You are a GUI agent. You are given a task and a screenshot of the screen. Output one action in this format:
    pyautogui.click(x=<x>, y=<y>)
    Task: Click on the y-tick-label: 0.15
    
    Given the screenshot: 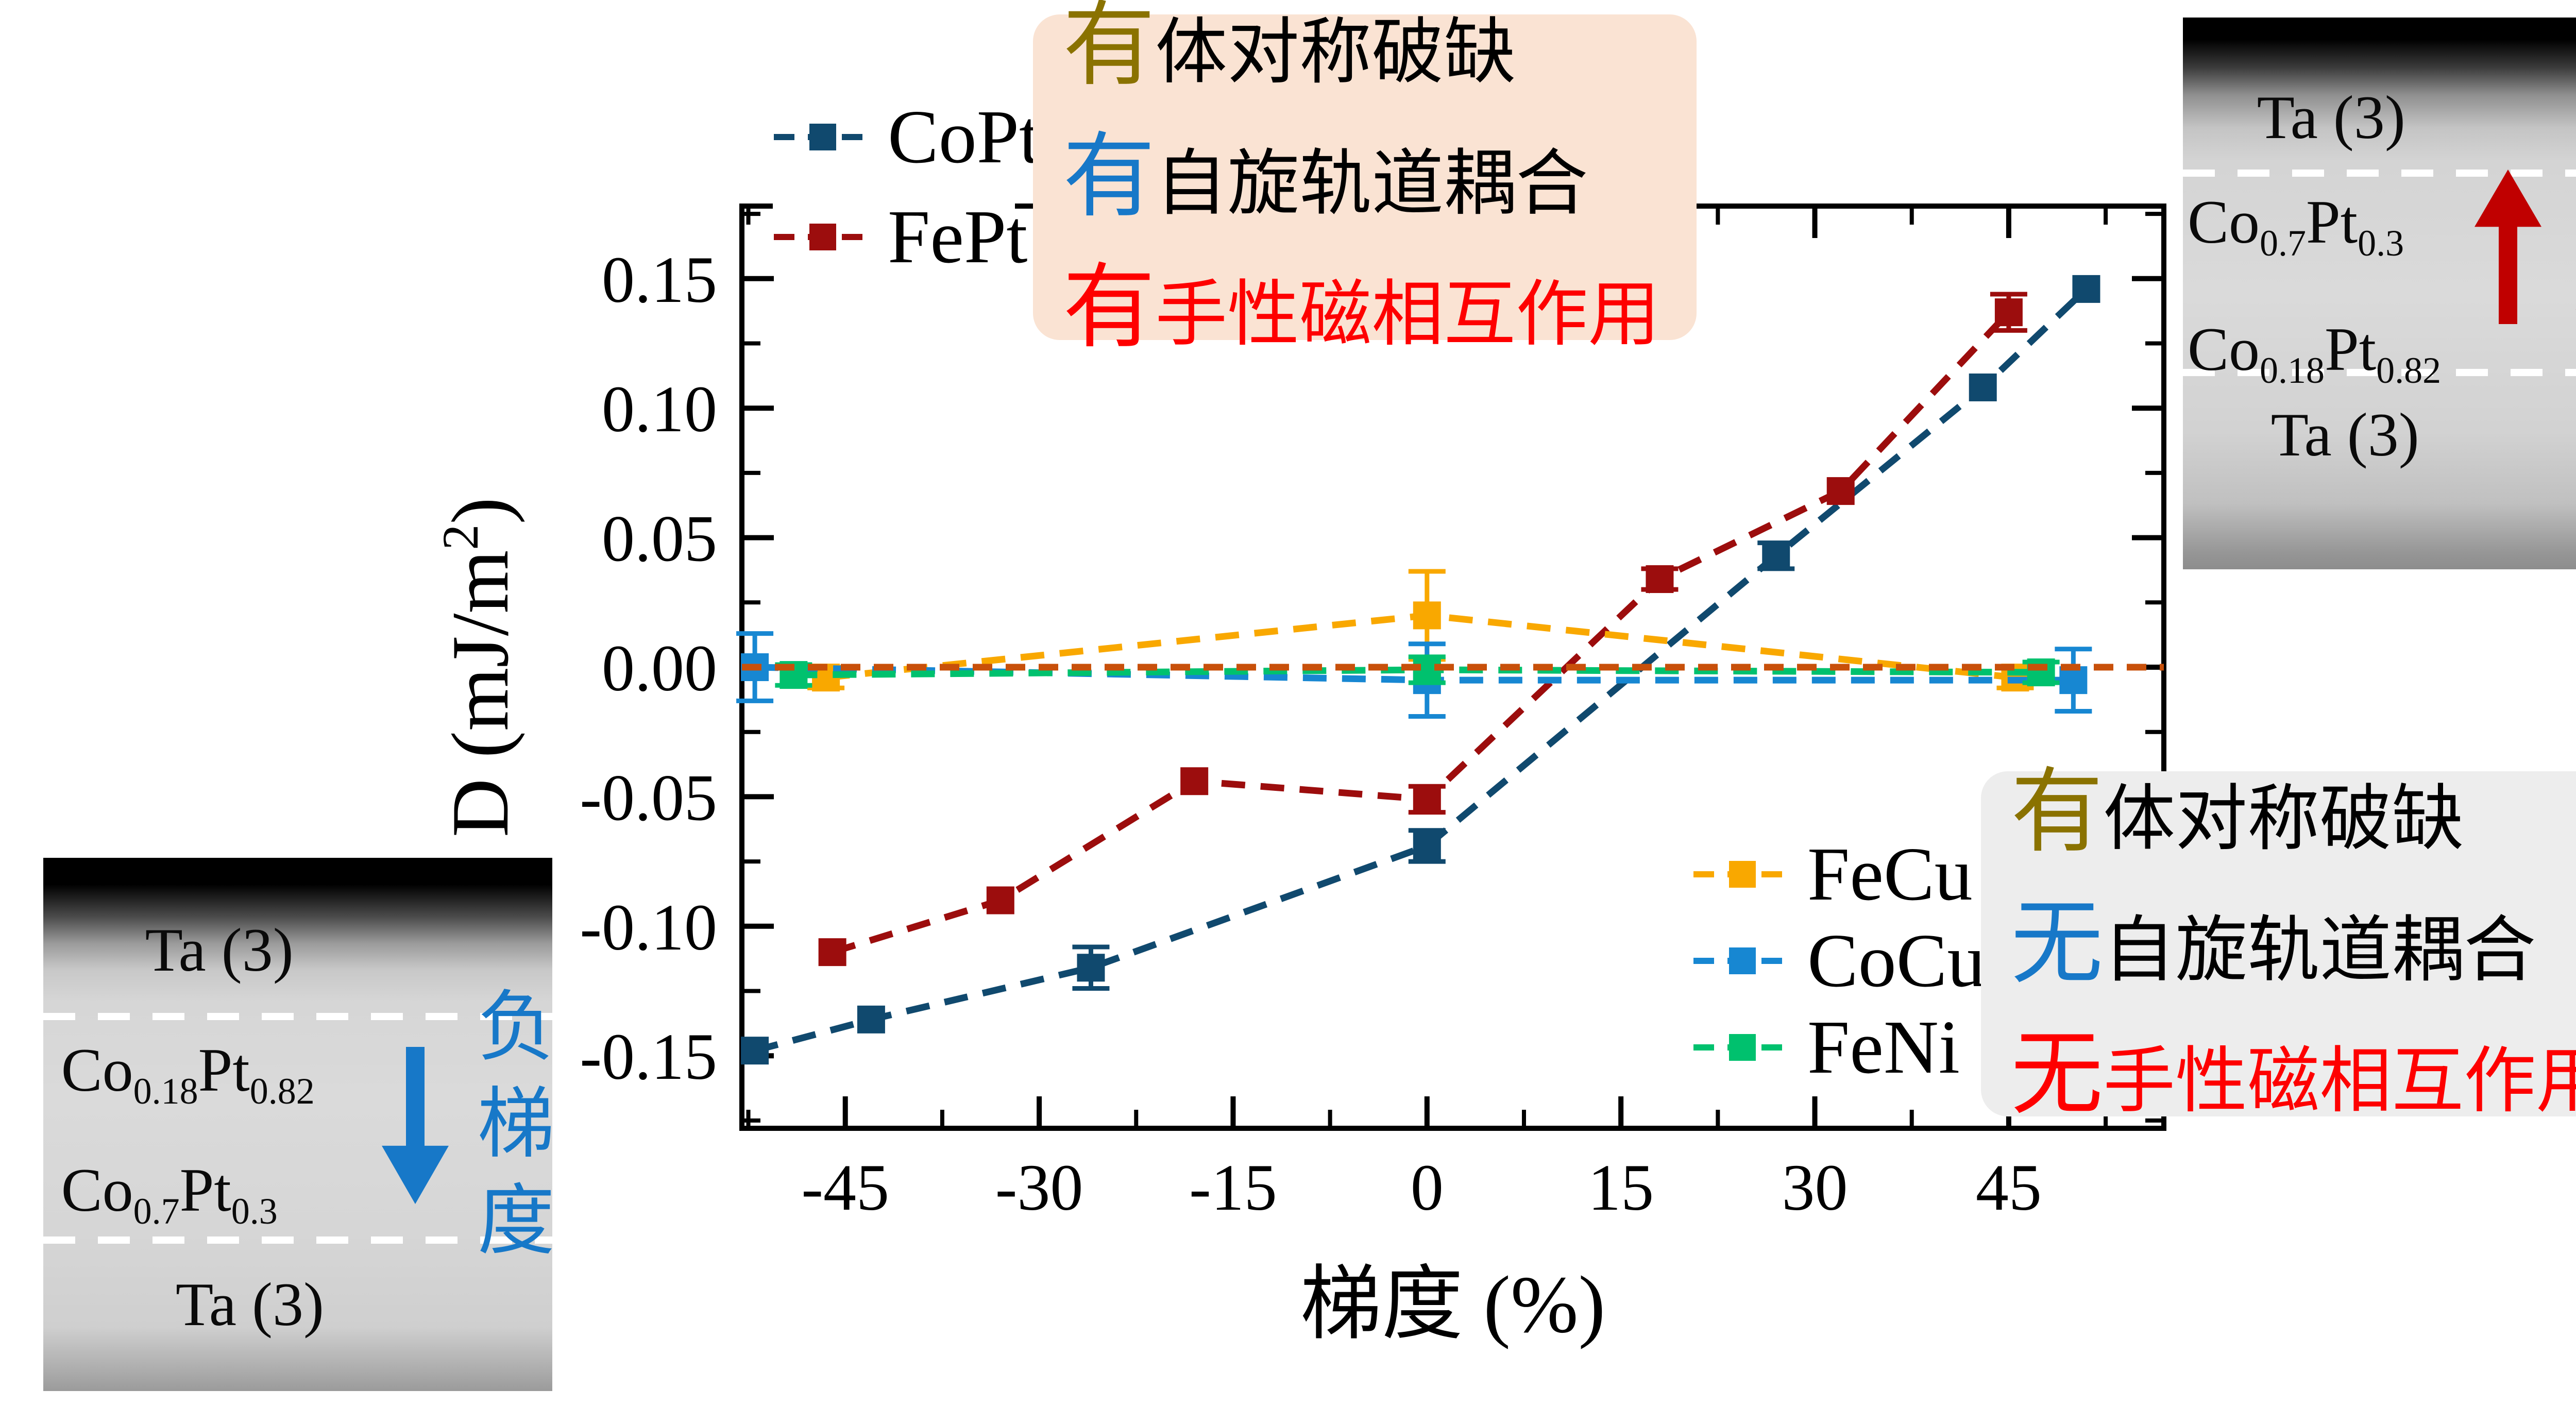 What is the action you would take?
    pyautogui.click(x=659, y=279)
    